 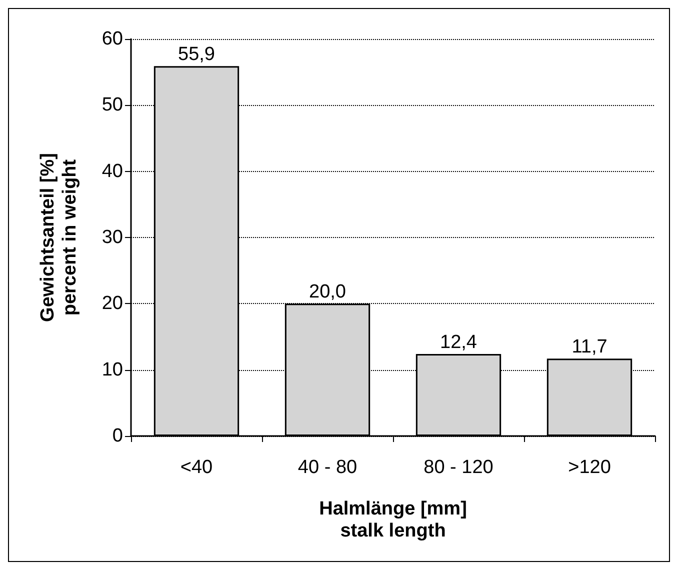 What do you see at coordinates (112, 105) in the screenshot?
I see `y-tick-label: 50` at bounding box center [112, 105].